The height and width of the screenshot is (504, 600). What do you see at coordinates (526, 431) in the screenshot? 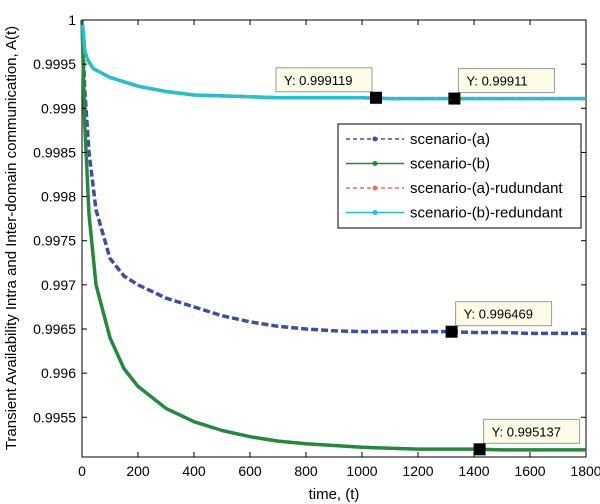
I see `datatip-label: Y: 0.995137` at bounding box center [526, 431].